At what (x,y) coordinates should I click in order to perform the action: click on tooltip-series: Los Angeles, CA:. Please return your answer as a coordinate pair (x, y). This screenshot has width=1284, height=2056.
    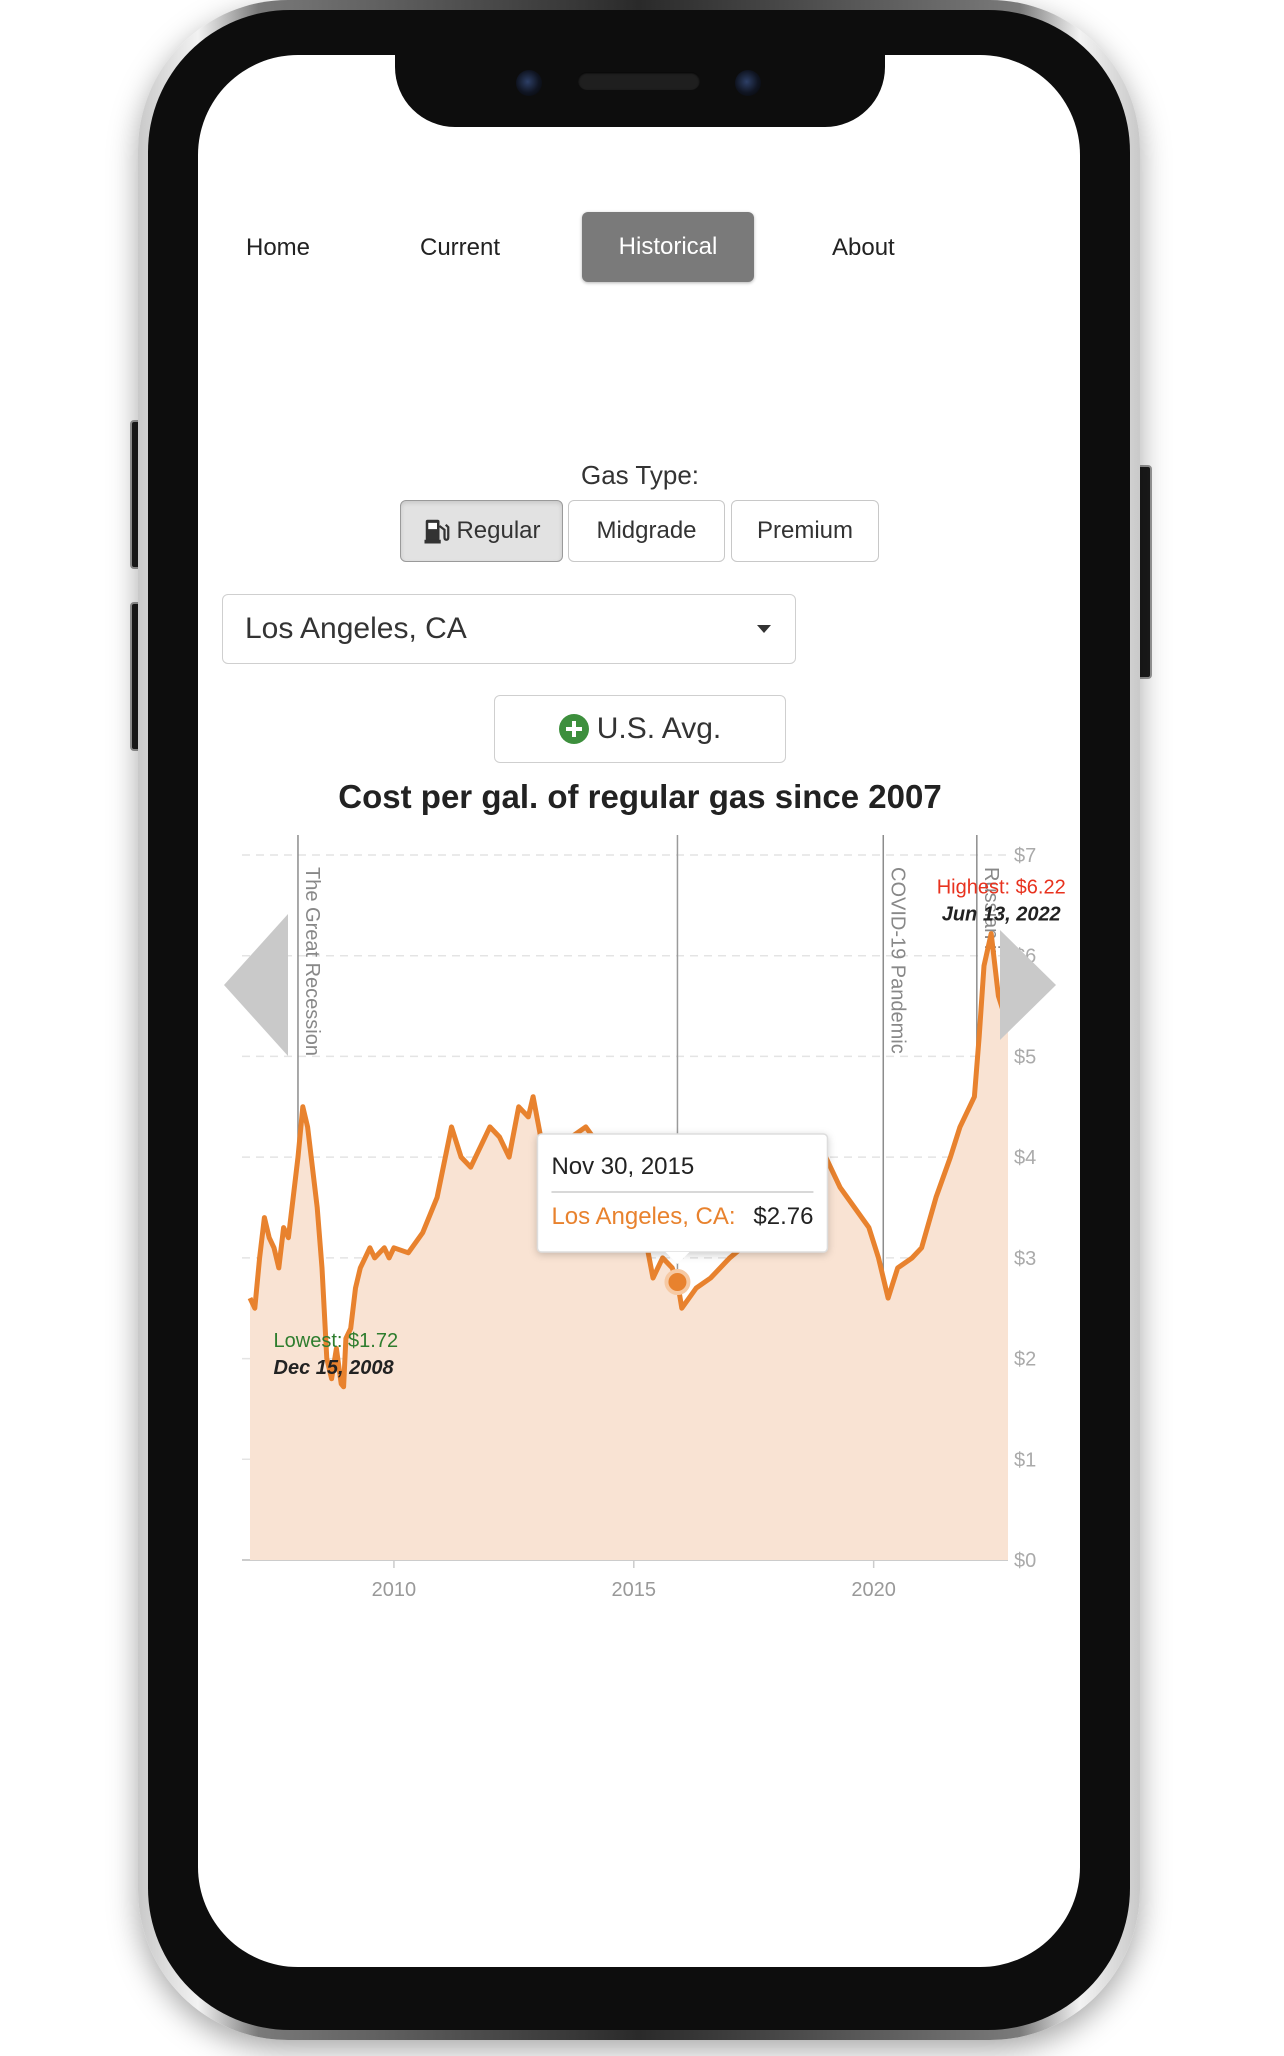
    Looking at the image, I should click on (643, 1216).